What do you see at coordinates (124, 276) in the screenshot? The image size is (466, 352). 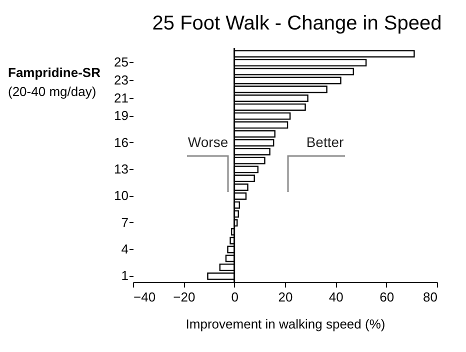 I see `y-tick-label: 1` at bounding box center [124, 276].